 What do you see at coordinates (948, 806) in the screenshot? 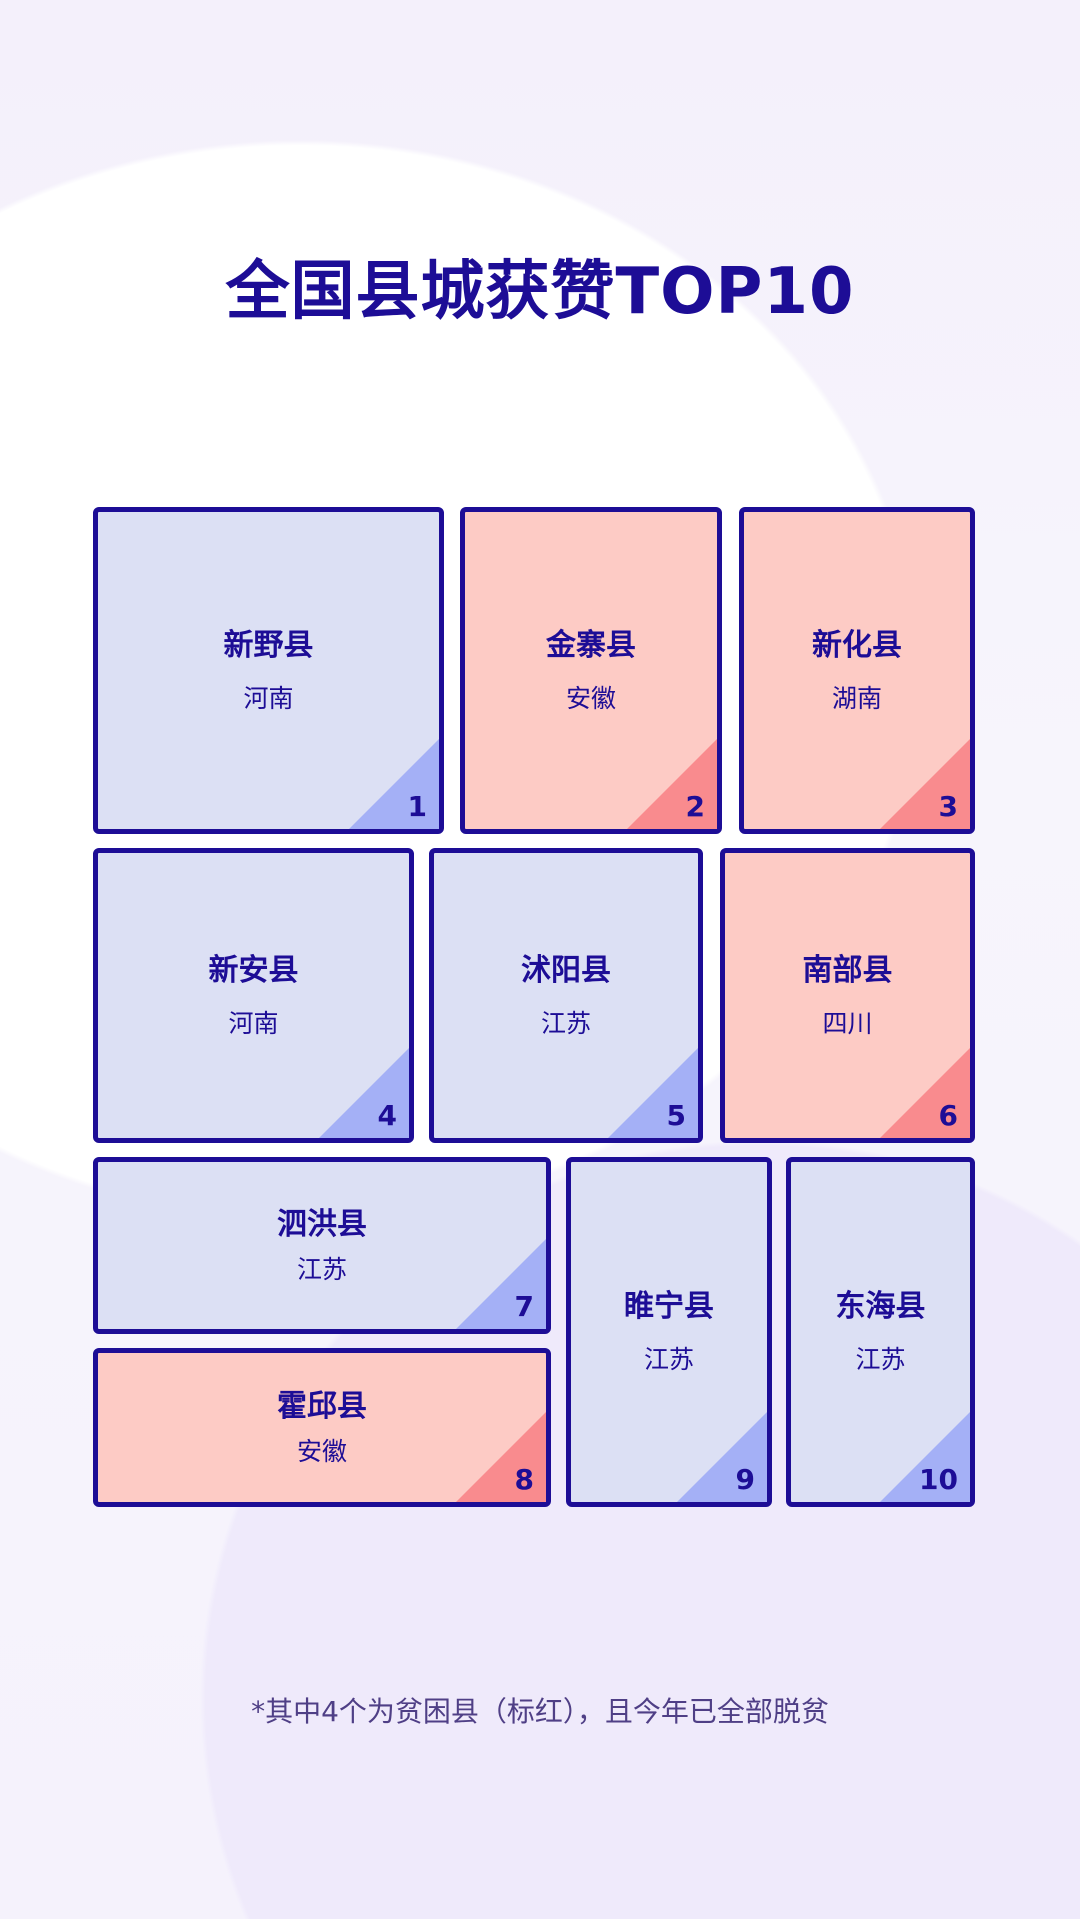
I see `rank-number: 3` at bounding box center [948, 806].